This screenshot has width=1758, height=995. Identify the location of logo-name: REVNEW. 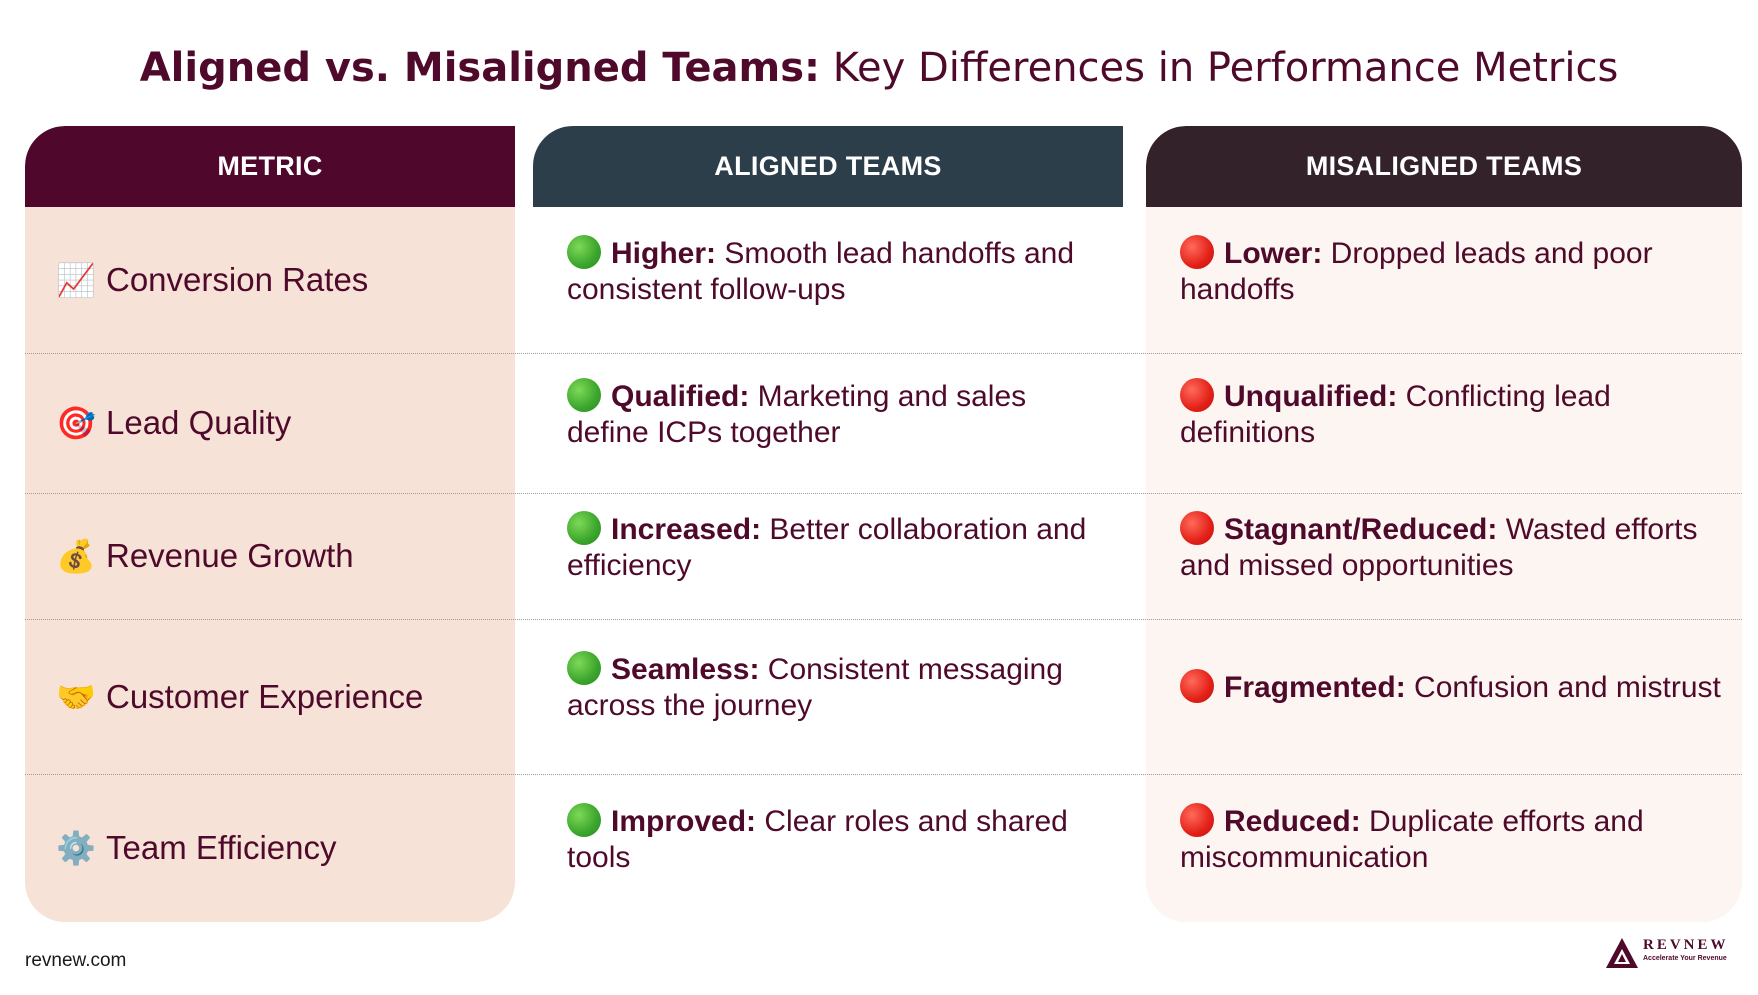
(1686, 945).